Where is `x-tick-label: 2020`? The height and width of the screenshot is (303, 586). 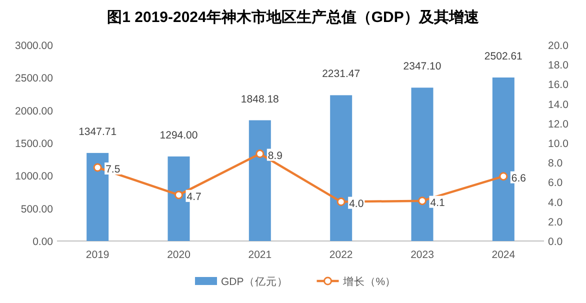 x-tick-label: 2020 is located at coordinates (179, 255).